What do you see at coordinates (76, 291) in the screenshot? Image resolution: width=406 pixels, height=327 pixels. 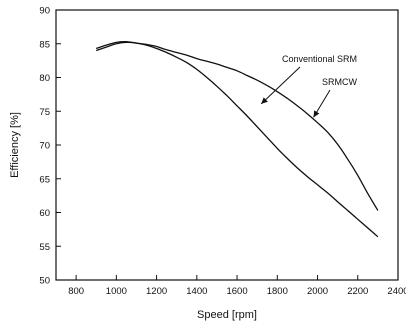 I see `x-tick-label: 800` at bounding box center [76, 291].